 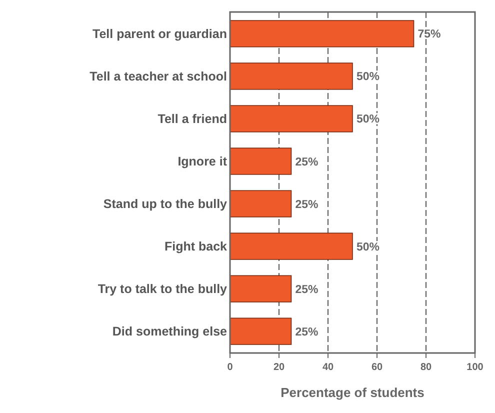 What do you see at coordinates (352, 392) in the screenshot?
I see `x-axis-title: Percentage of students` at bounding box center [352, 392].